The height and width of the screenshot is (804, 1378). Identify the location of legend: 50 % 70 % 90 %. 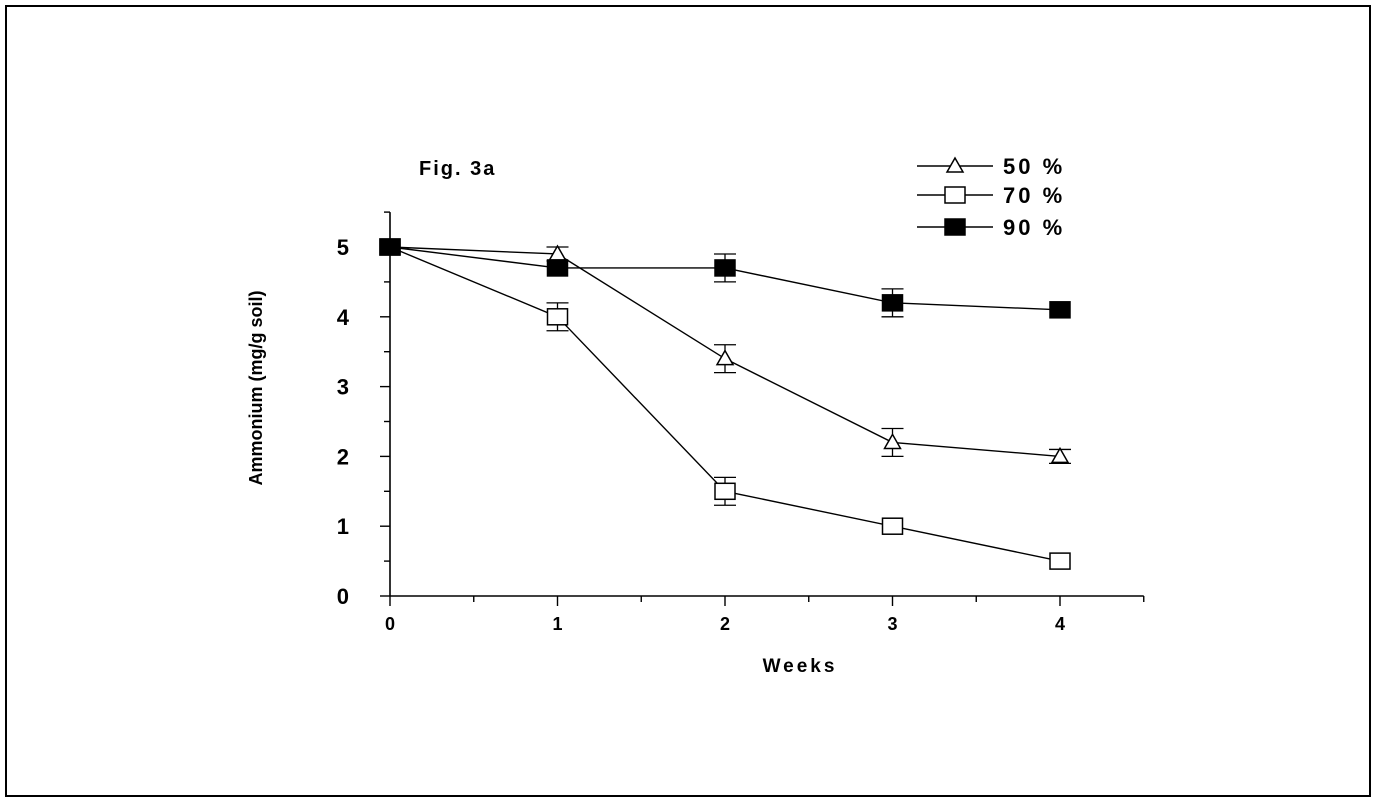
(991, 197).